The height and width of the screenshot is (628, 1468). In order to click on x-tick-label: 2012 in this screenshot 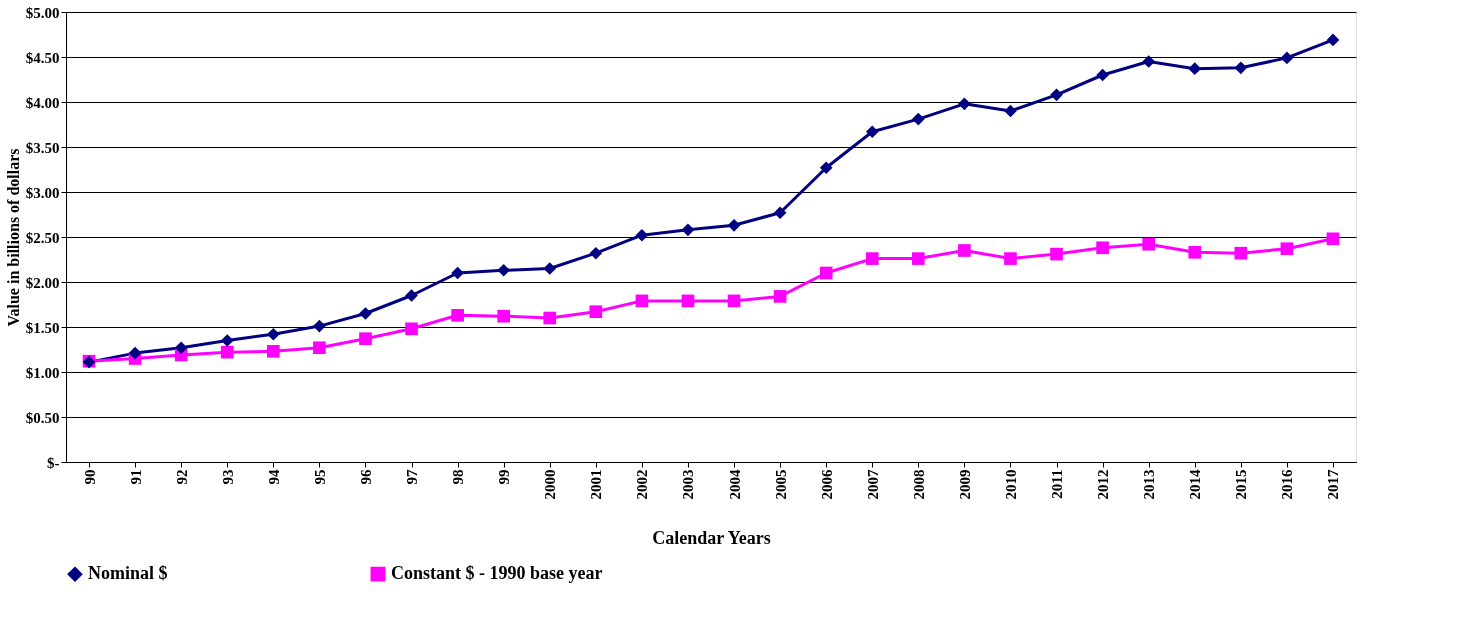, I will do `click(1103, 484)`.